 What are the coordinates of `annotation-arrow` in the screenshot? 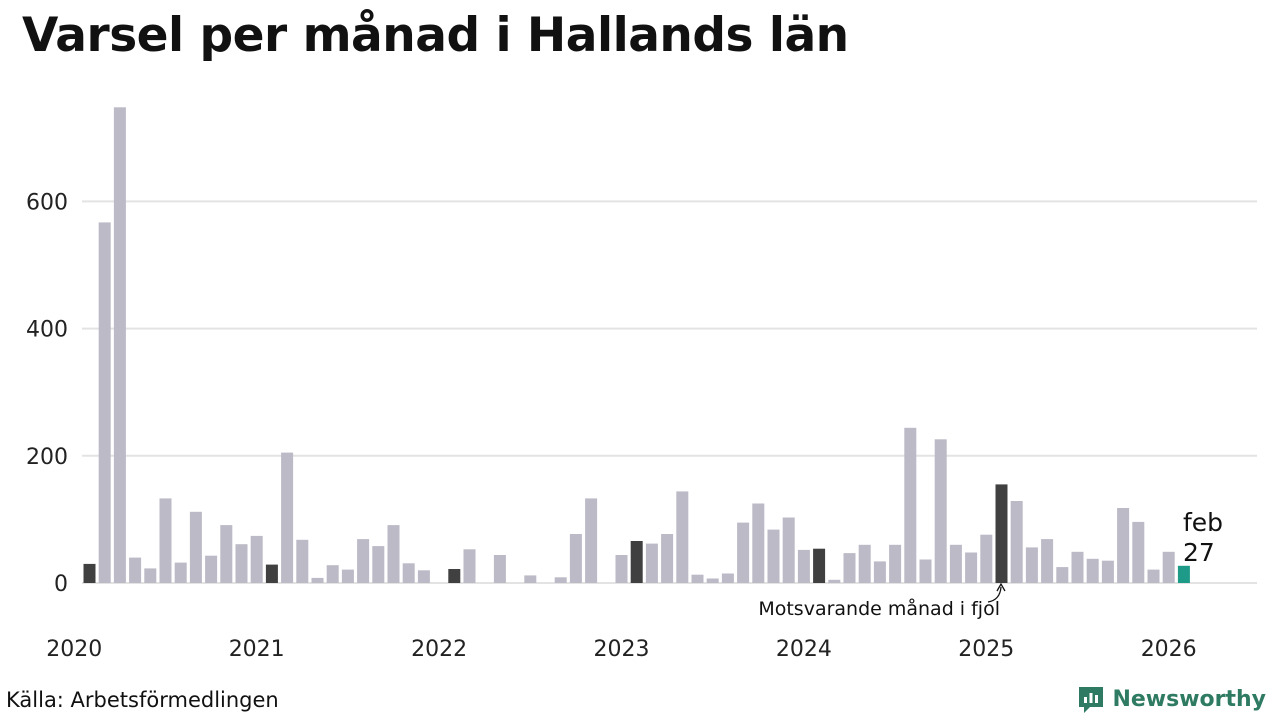 It's located at (994, 594).